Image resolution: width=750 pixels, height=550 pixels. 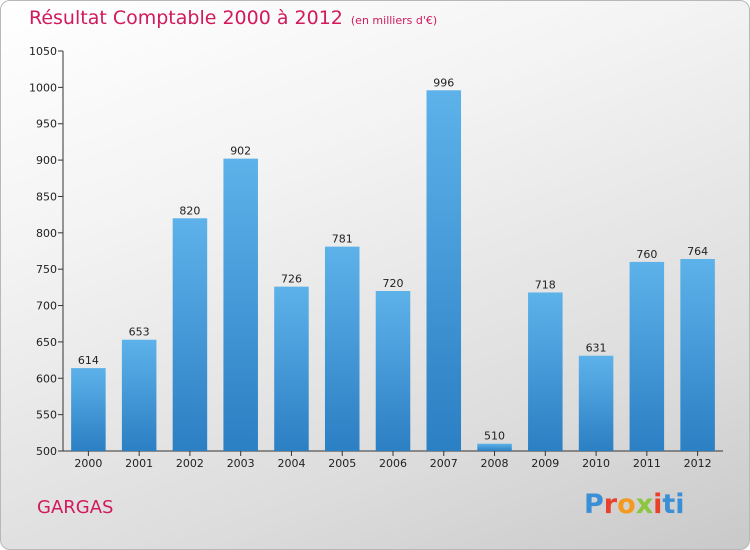 I want to click on x-tick-label: 2011, so click(x=647, y=463).